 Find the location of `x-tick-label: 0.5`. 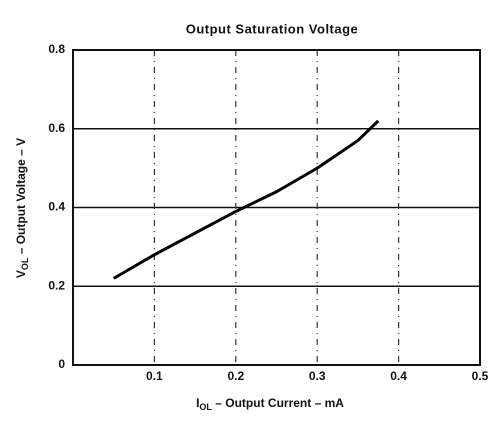

x-tick-label: 0.5 is located at coordinates (480, 376).